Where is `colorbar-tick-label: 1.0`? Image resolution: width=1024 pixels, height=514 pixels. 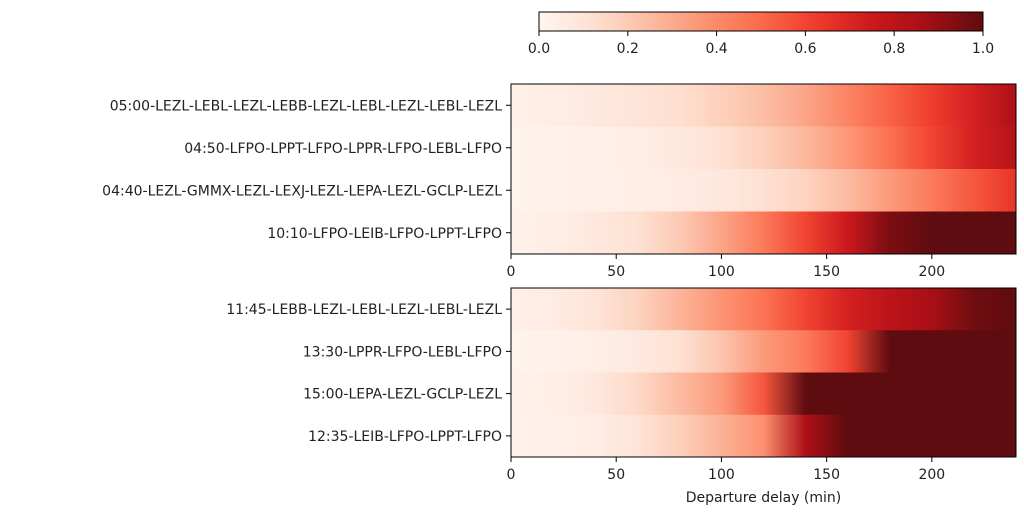
colorbar-tick-label: 1.0 is located at coordinates (983, 49).